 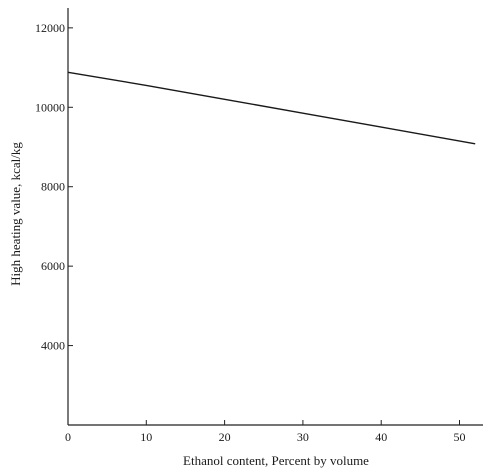 I want to click on y-axis-title: High heating value, kcal/kg, so click(x=15, y=214).